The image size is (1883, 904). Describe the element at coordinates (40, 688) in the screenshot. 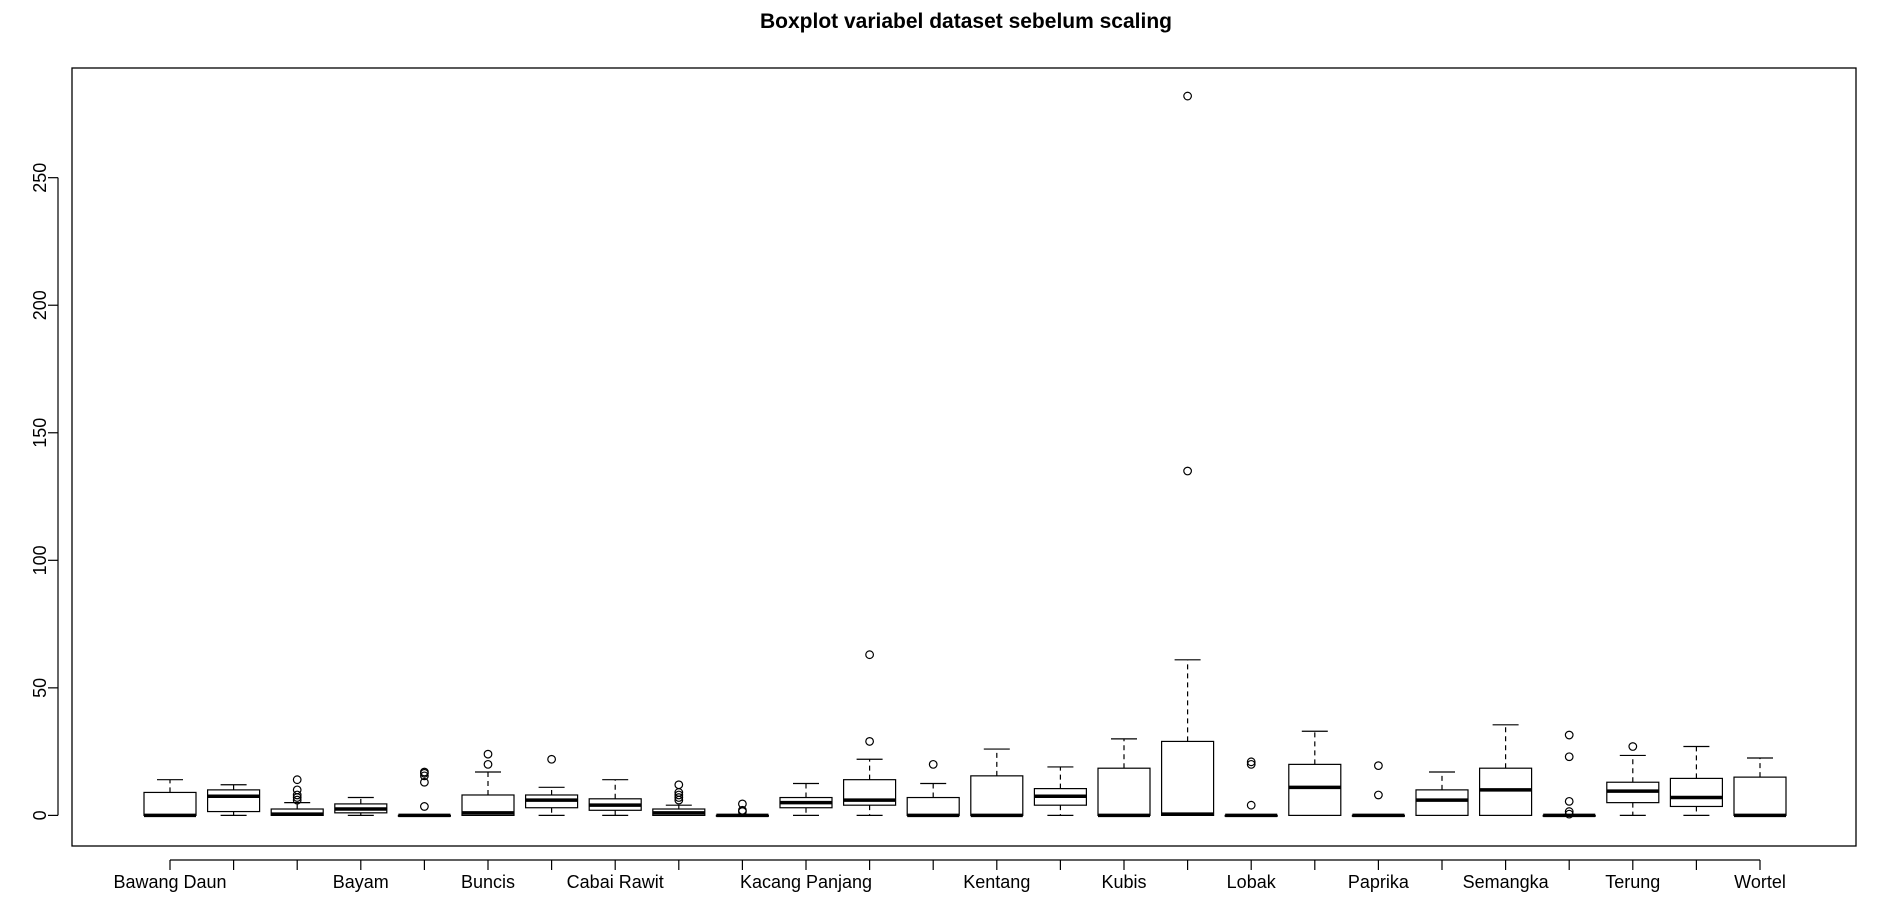

I see `y-tick-label: 50` at that location.